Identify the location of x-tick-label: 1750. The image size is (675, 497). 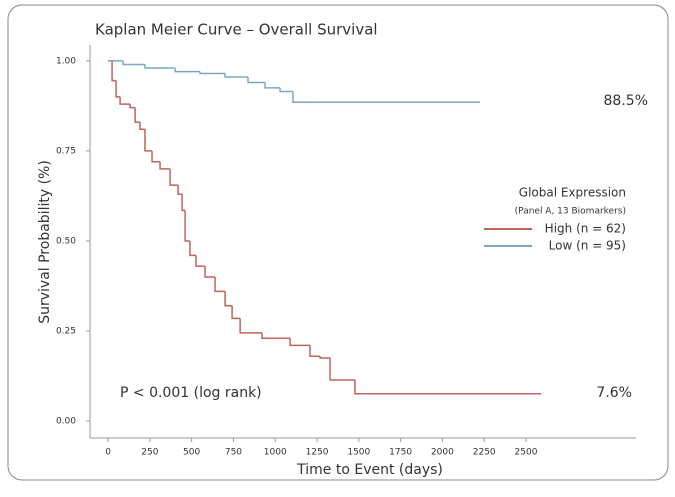
(400, 453).